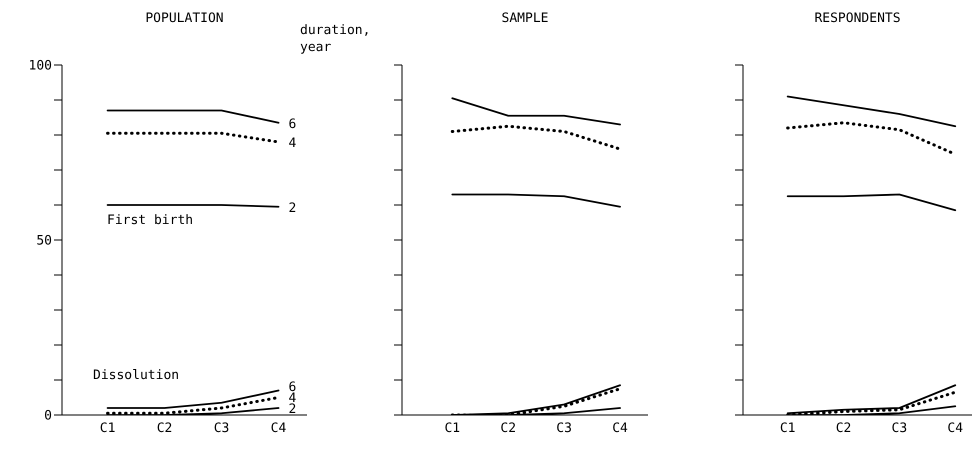 The image size is (980, 452). What do you see at coordinates (336, 39) in the screenshot?
I see `legend-title: duration, year` at bounding box center [336, 39].